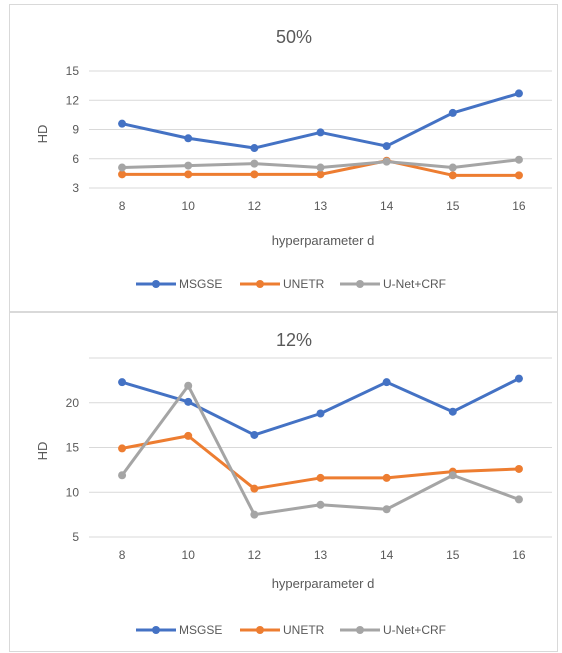 The width and height of the screenshot is (562, 653). I want to click on chart-title: 12%, so click(294, 340).